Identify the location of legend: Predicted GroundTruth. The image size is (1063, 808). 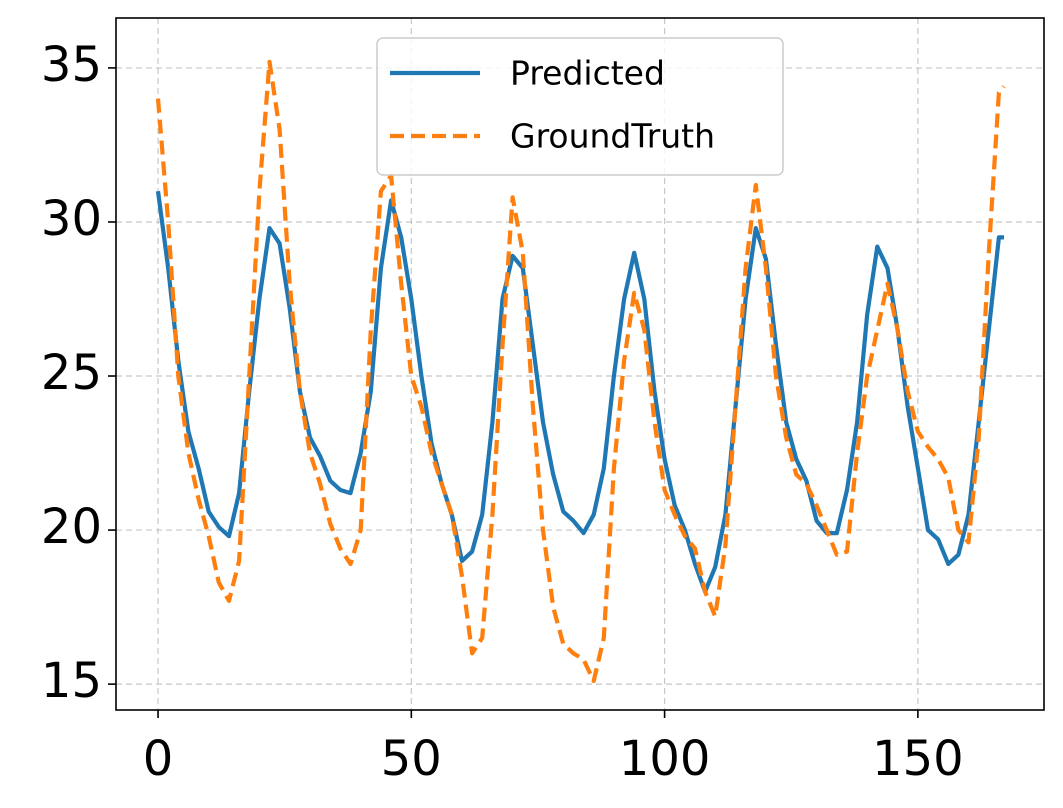
(580, 106).